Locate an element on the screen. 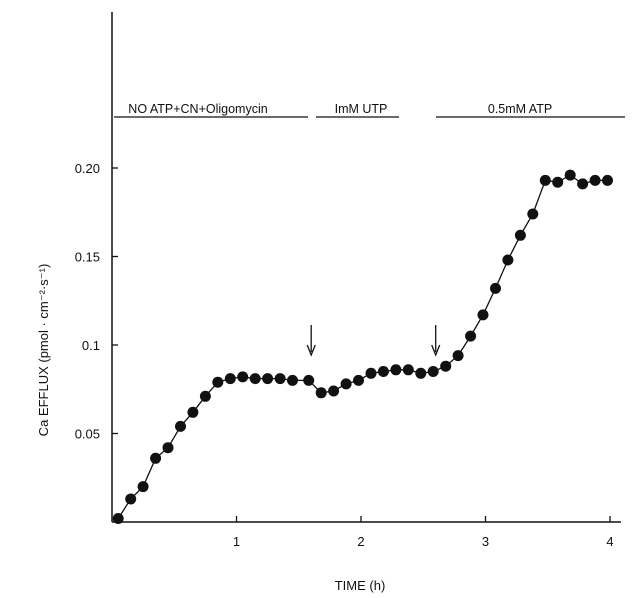 This screenshot has width=636, height=598. x-tick-label: 3 is located at coordinates (485, 541).